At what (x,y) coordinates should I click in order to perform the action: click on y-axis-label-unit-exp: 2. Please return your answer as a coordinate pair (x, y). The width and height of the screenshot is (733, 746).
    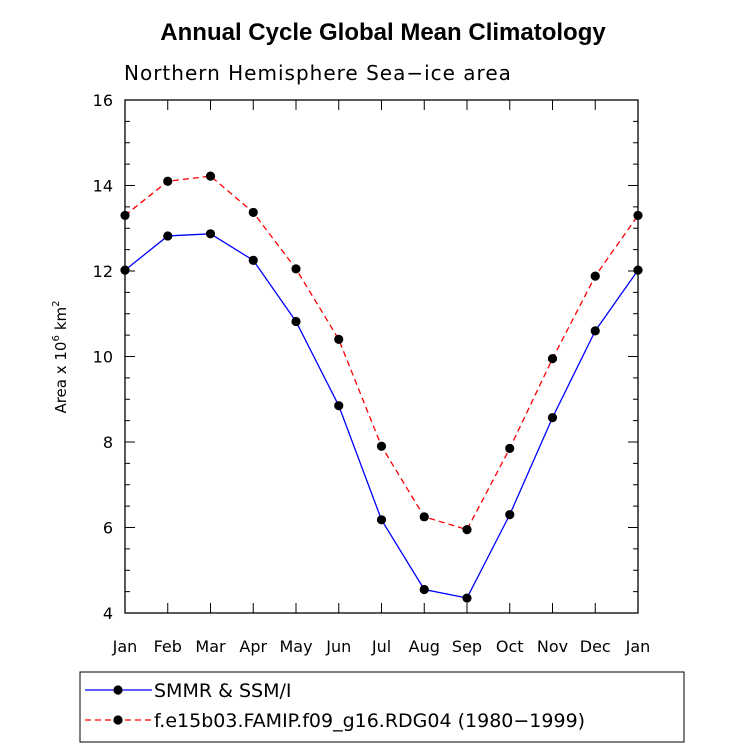
    Looking at the image, I should click on (56, 303).